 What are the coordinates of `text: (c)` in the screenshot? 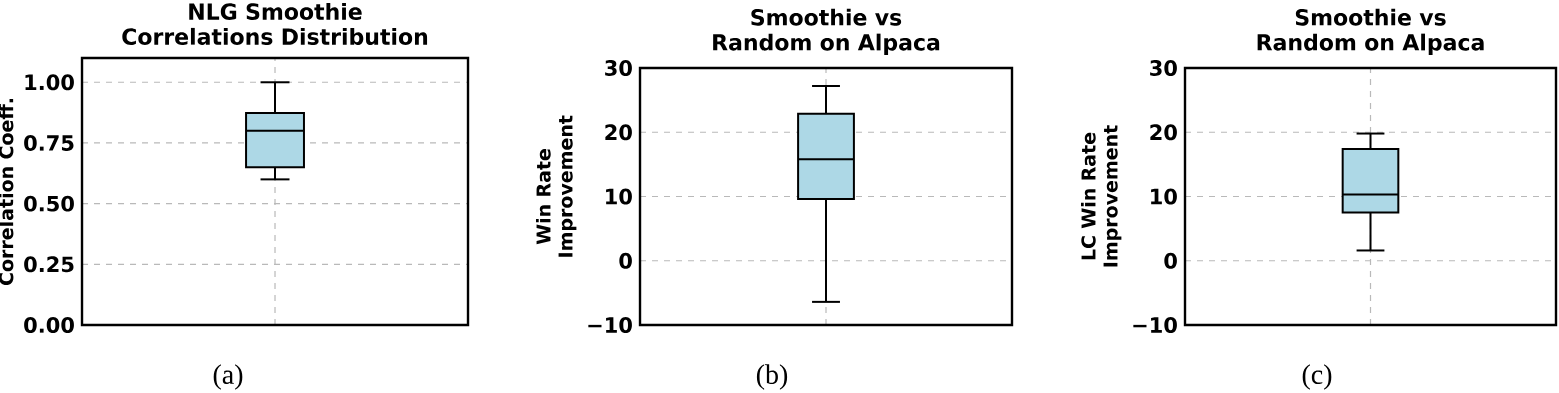 It's located at (1317, 377).